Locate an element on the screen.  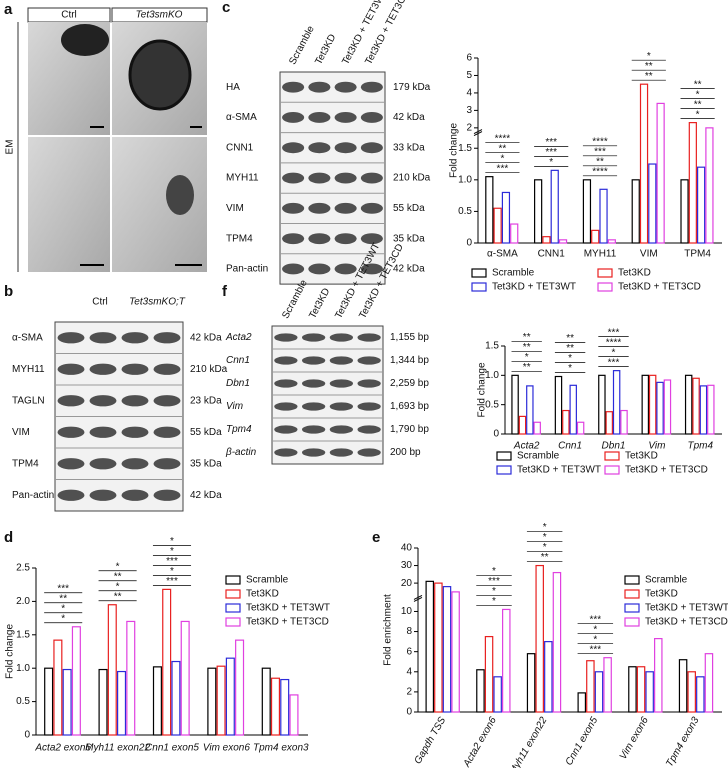
y-tick-label: 8 is located at coordinates (409, 631).